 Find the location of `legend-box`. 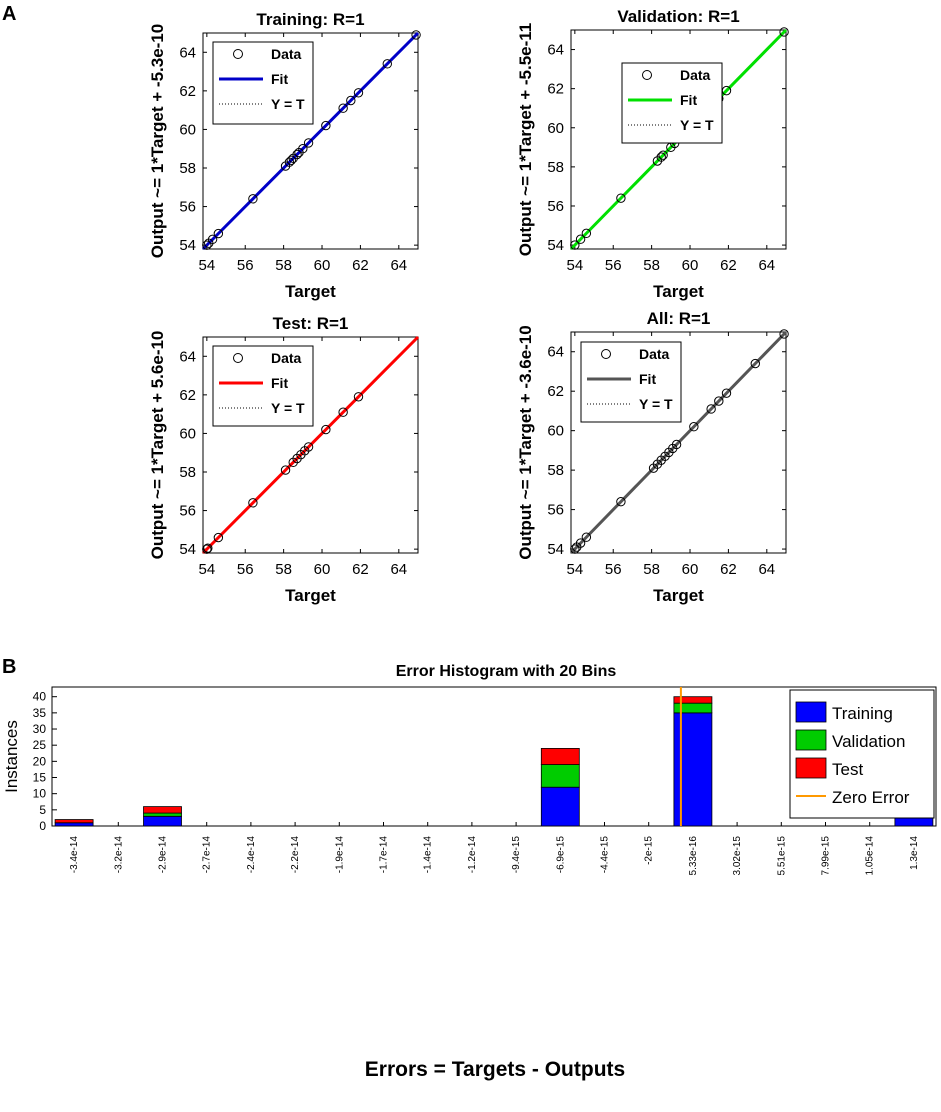

legend-box is located at coordinates (631, 382).